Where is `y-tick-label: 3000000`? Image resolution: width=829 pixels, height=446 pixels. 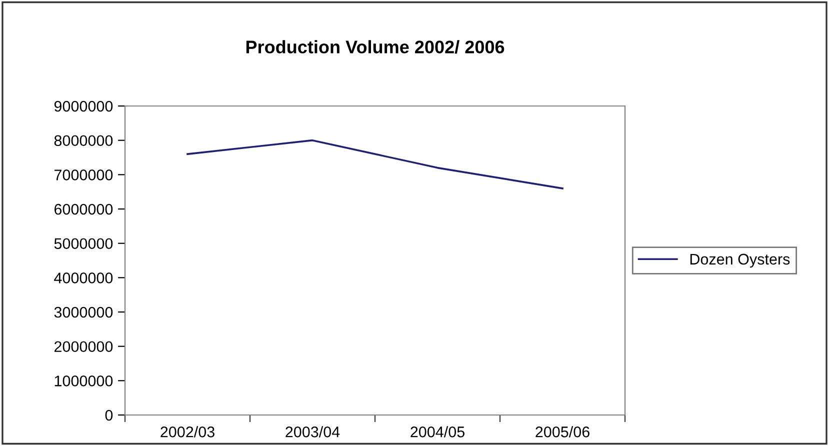
y-tick-label: 3000000 is located at coordinates (83, 312).